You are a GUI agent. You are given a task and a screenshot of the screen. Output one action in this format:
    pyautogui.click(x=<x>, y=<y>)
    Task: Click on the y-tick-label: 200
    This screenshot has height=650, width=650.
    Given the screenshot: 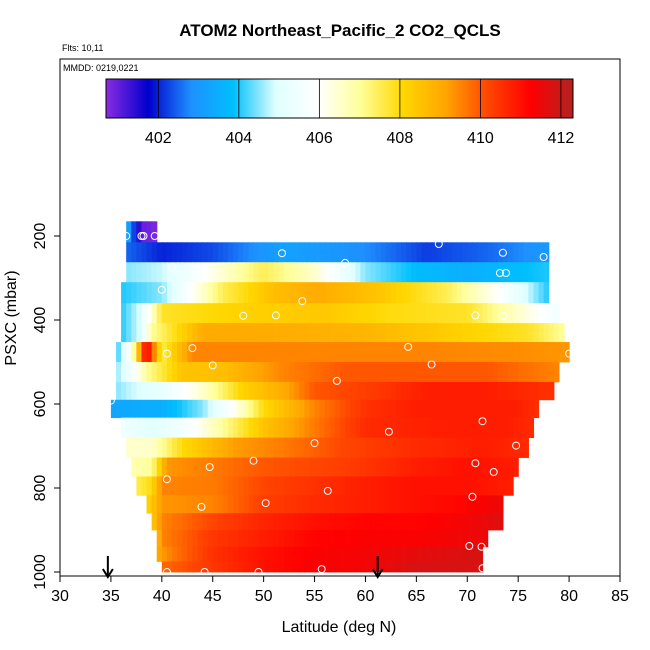 What is the action you would take?
    pyautogui.click(x=40, y=236)
    